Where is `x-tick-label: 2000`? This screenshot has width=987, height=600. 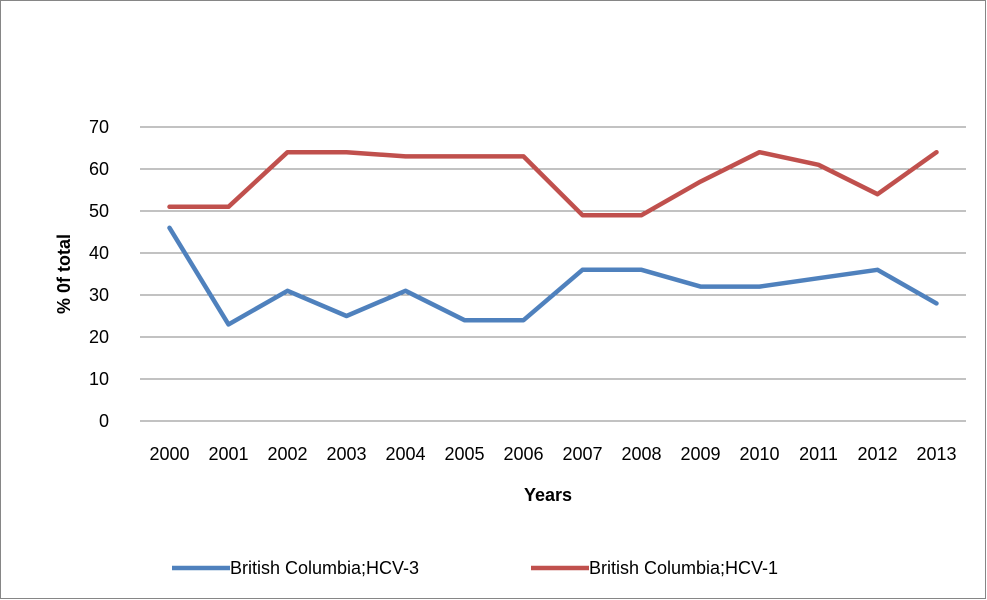
x-tick-label: 2000 is located at coordinates (169, 454).